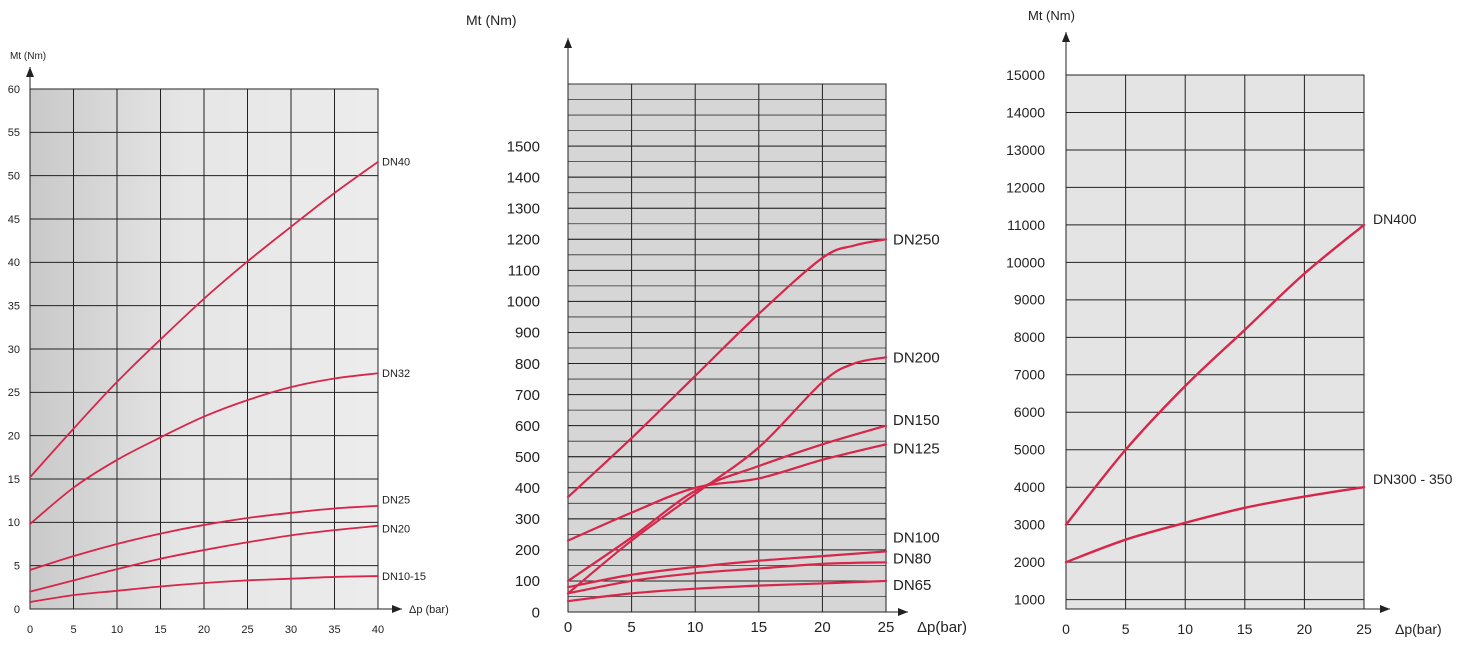 Image resolution: width=1478 pixels, height=647 pixels. Describe the element at coordinates (14, 263) in the screenshot. I see `y-tick-label: 40` at that location.